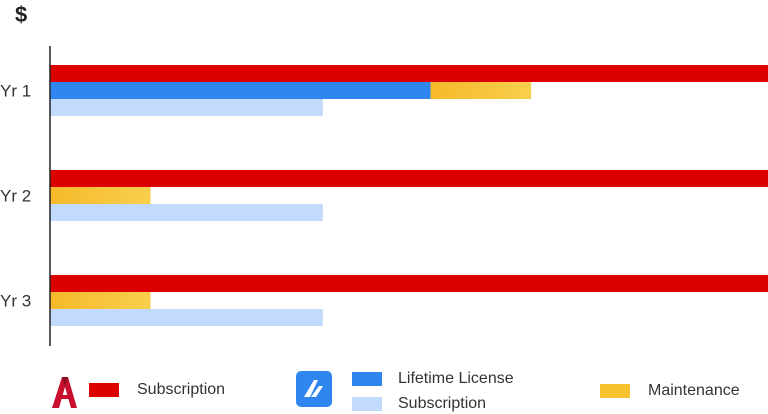  What do you see at coordinates (367, 404) in the screenshot?
I see `legend-swatch-light-blue` at bounding box center [367, 404].